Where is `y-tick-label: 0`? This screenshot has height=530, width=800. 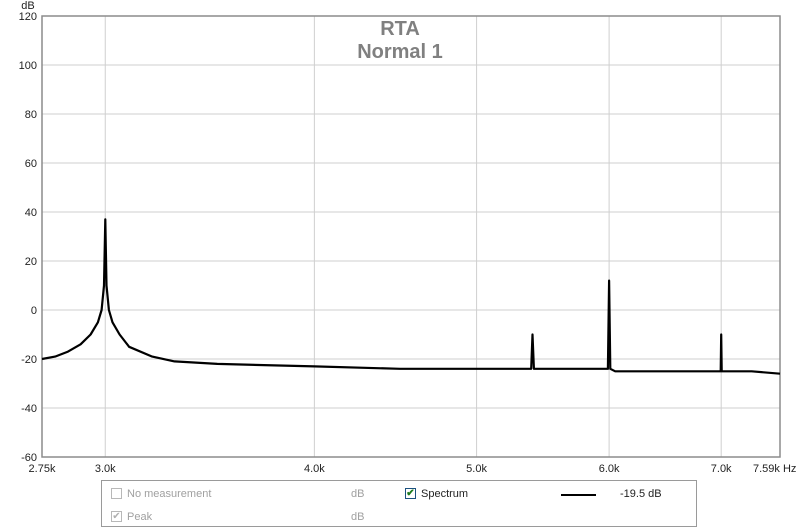
y-tick-label: 0 is located at coordinates (34, 311).